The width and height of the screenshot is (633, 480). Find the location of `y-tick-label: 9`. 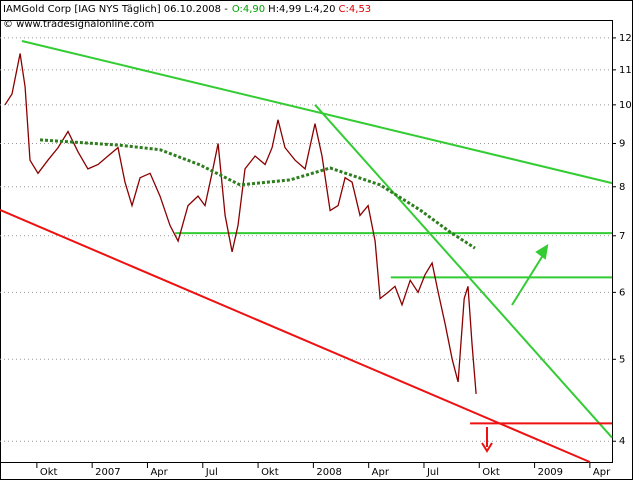

y-tick-label: 9 is located at coordinates (622, 144).